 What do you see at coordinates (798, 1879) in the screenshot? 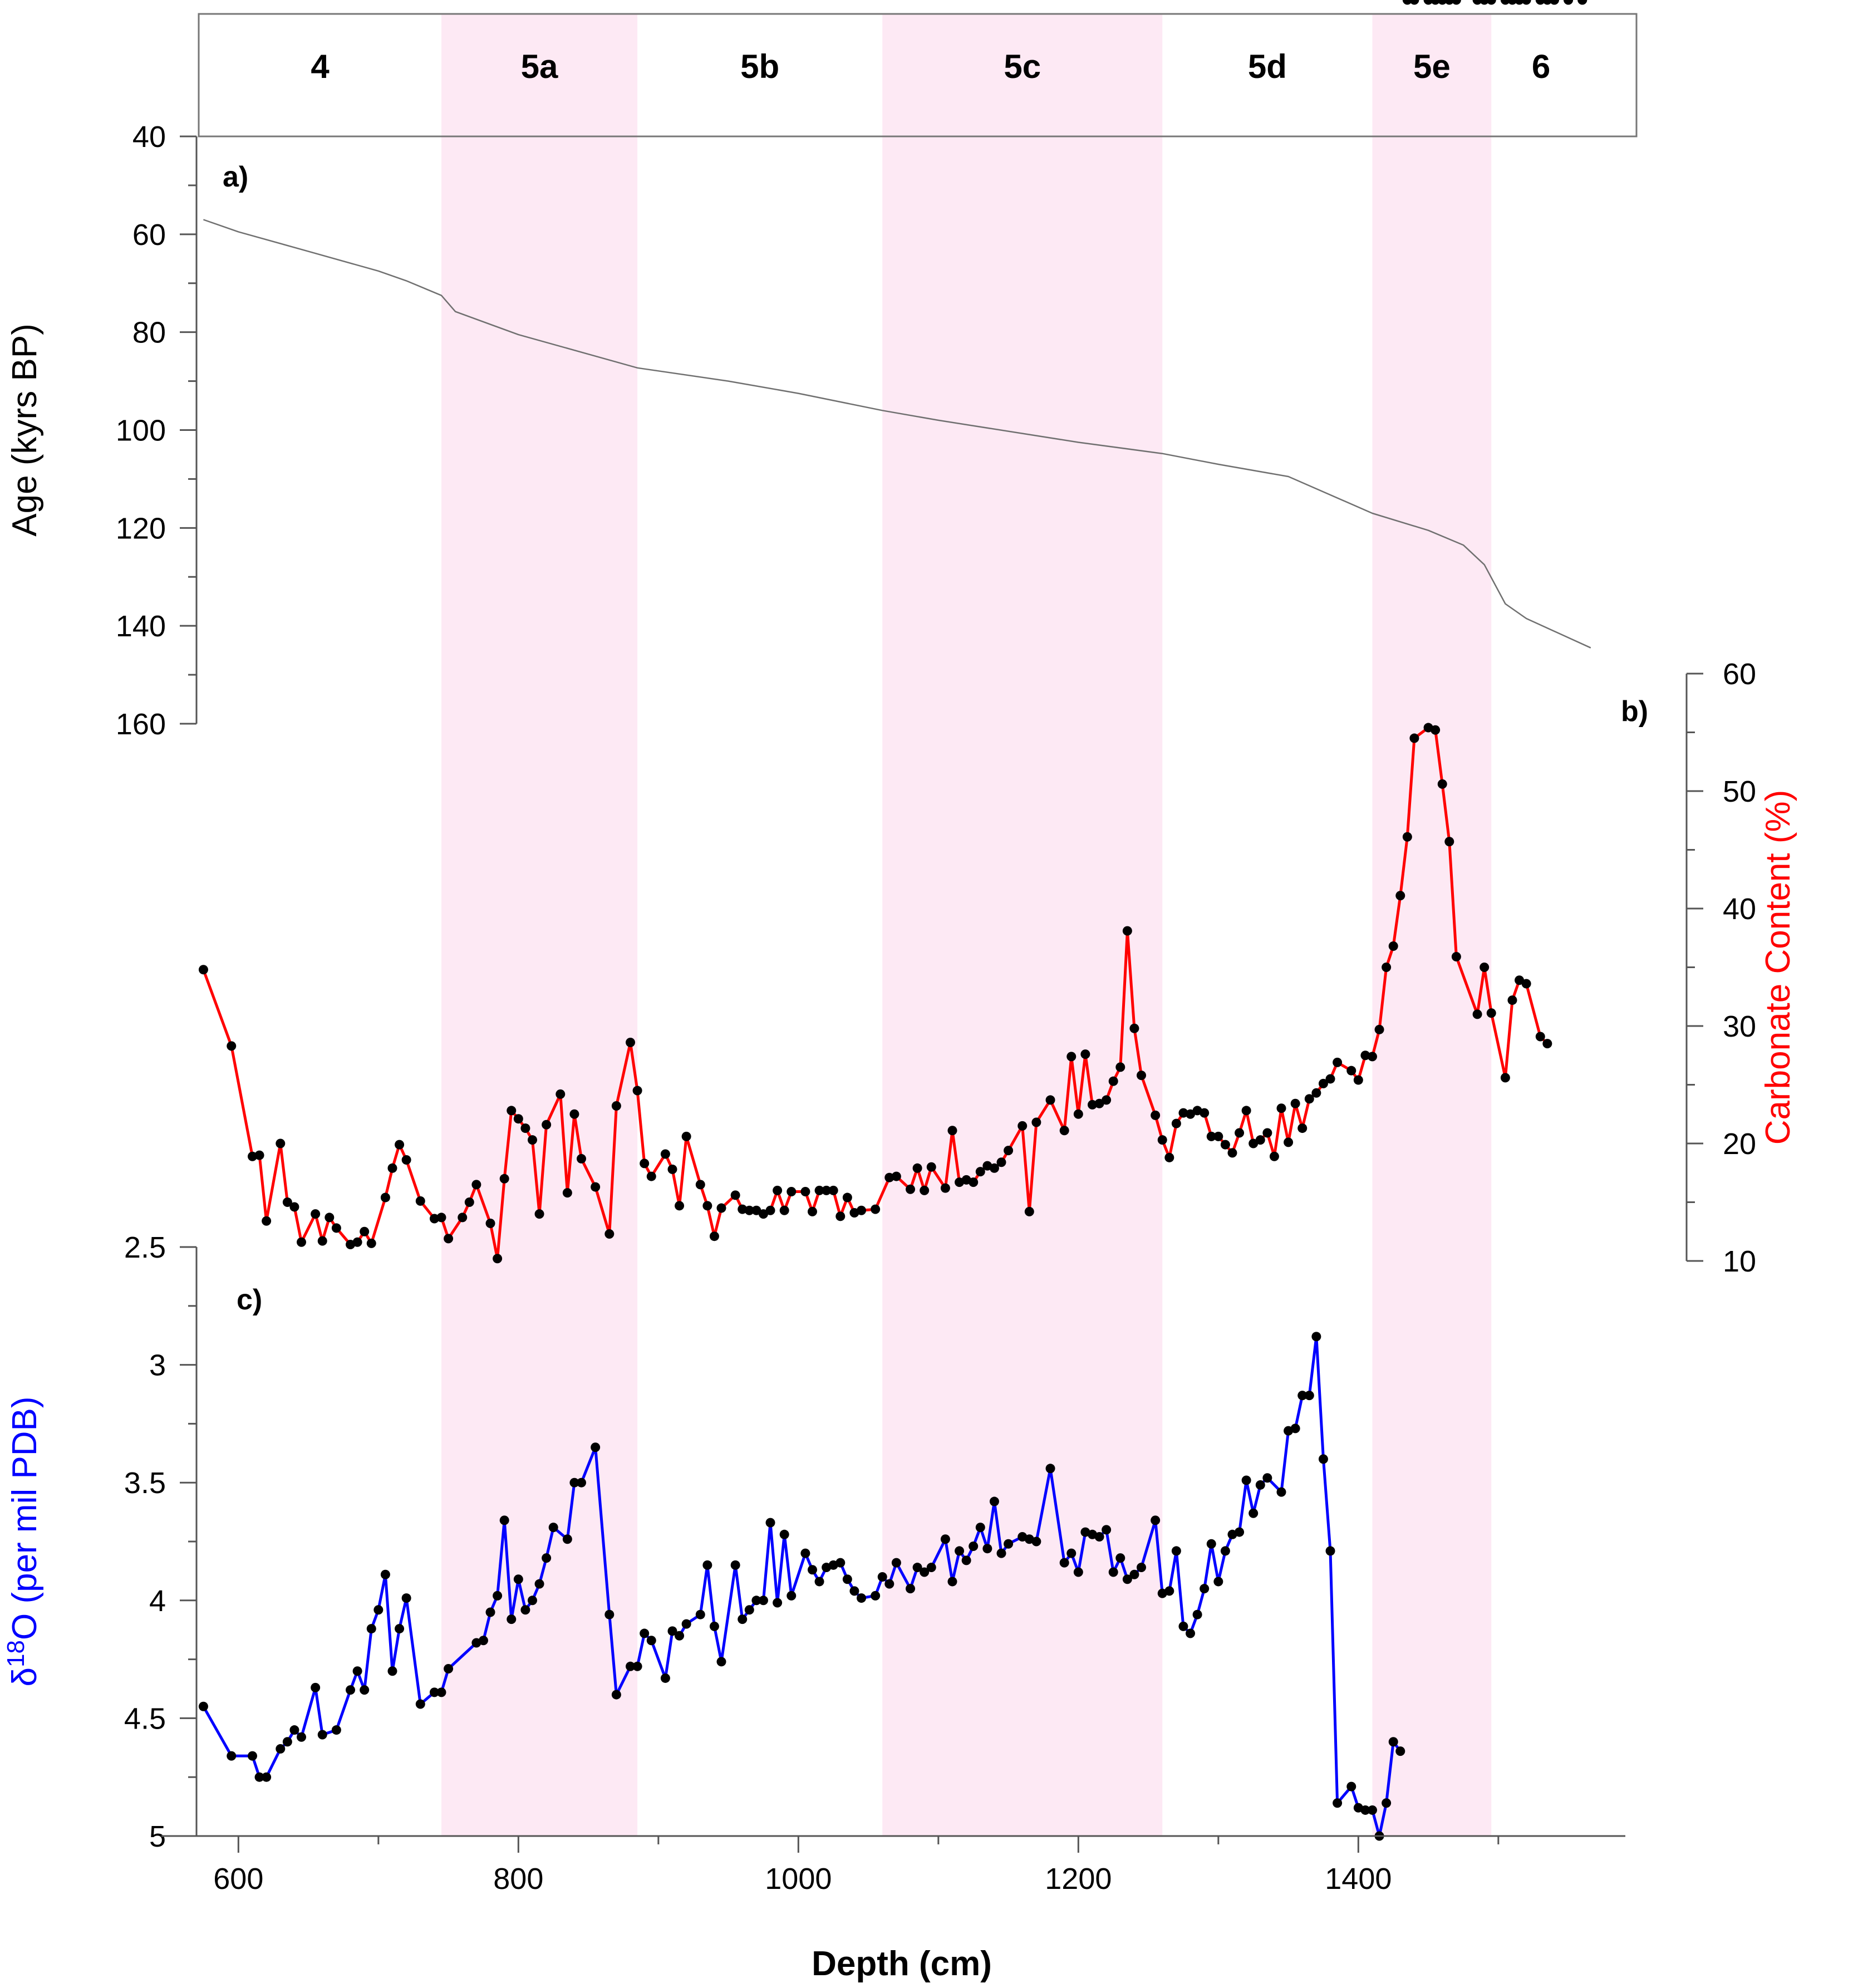
I see `x-tick-label: 1000` at bounding box center [798, 1879].